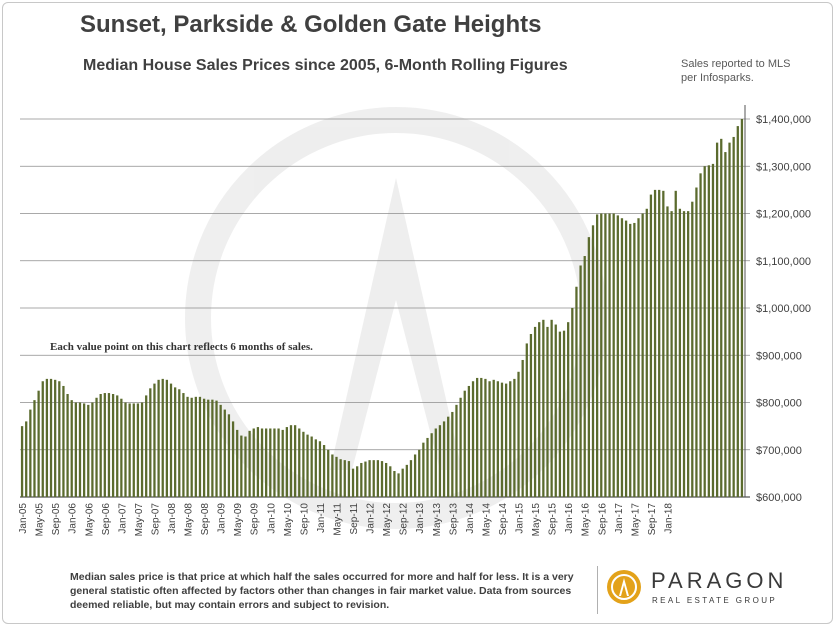 This screenshot has width=835, height=626. Describe the element at coordinates (73, 518) in the screenshot. I see `x-tick-label: Jan-06` at that location.